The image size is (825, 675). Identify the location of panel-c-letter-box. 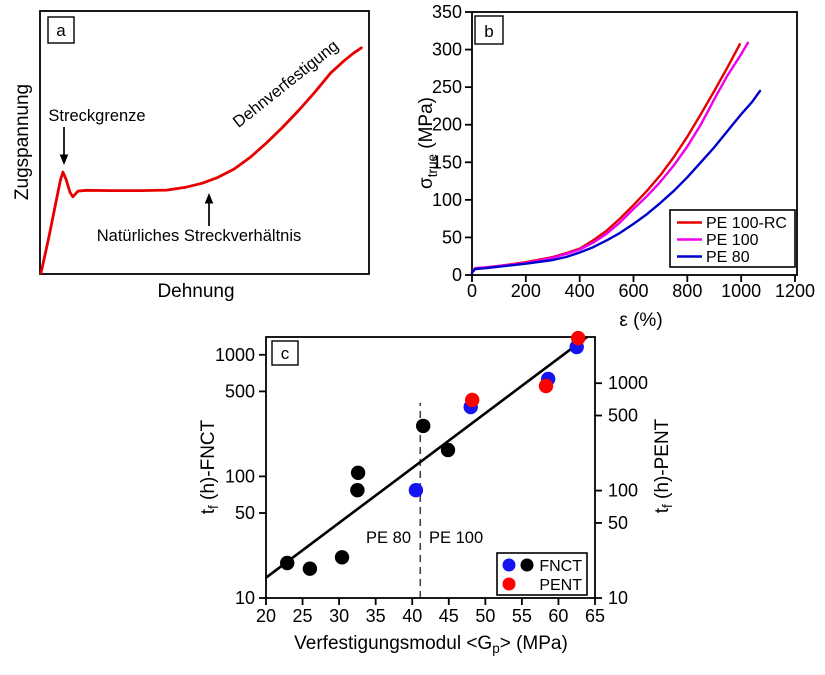
(285, 353).